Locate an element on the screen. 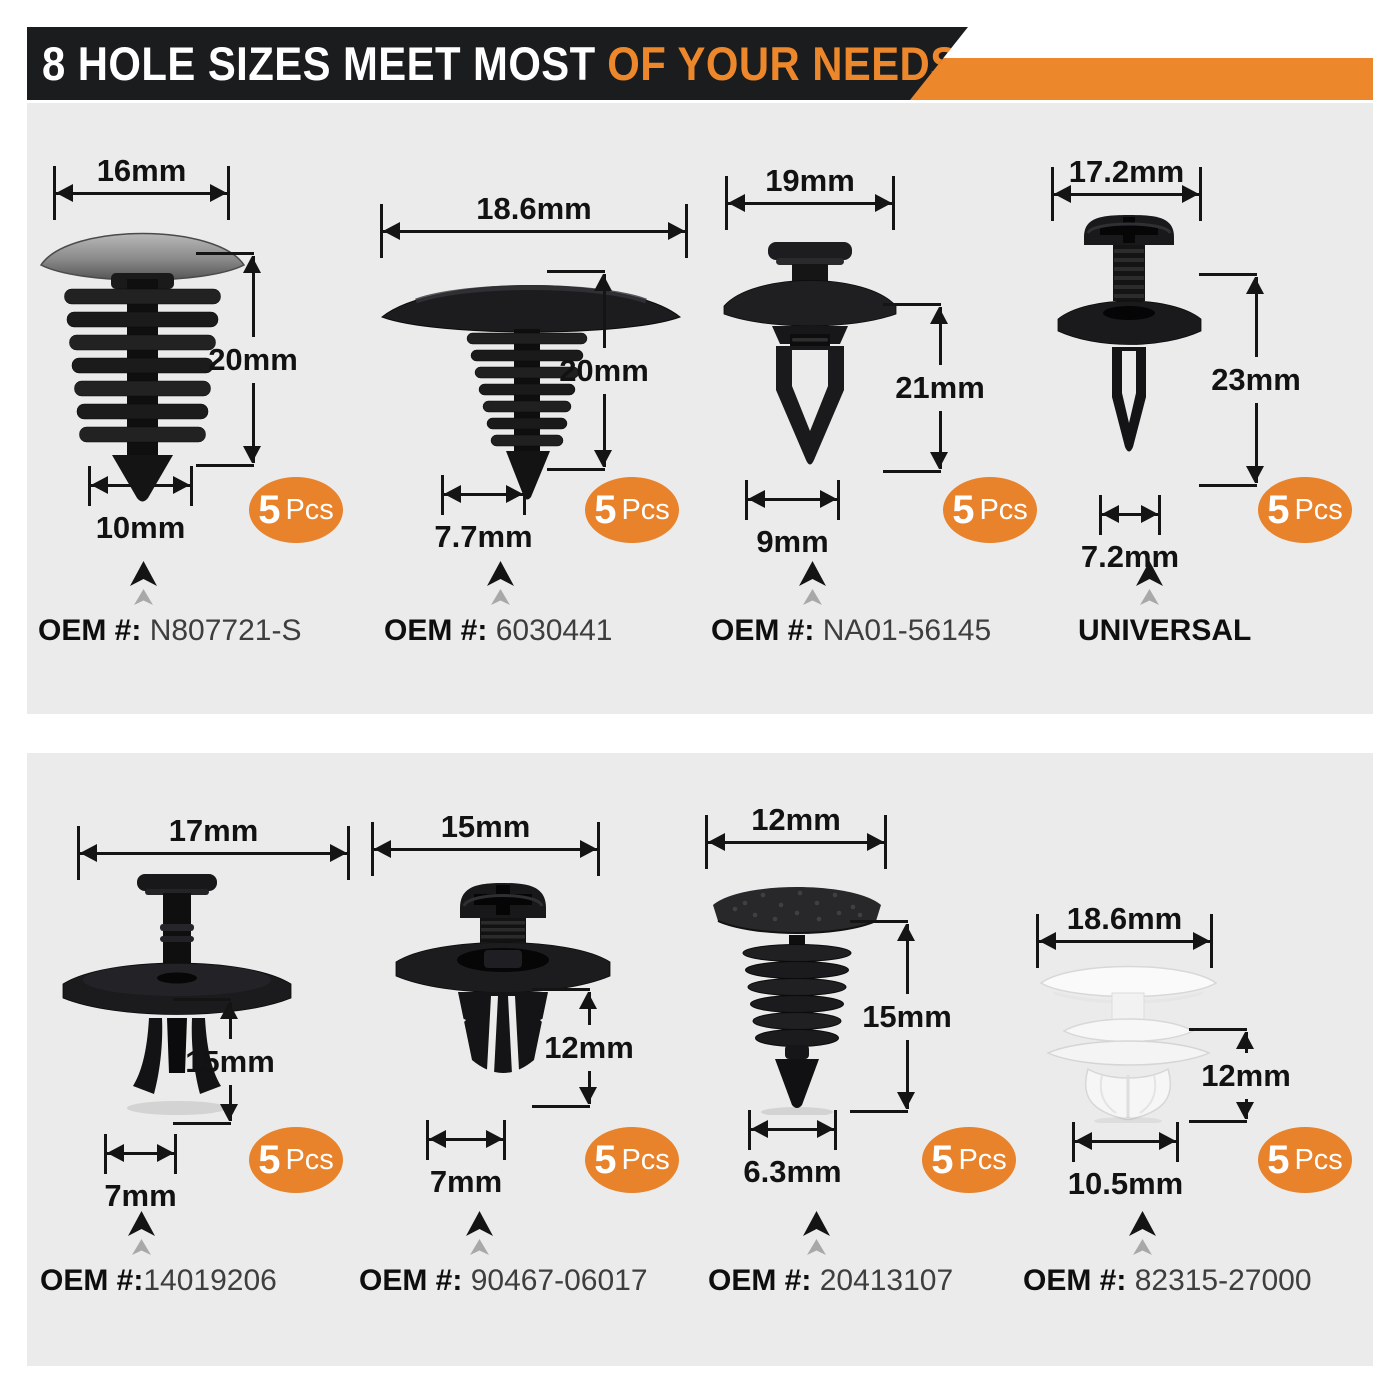  clip-card-7: 12mm is located at coordinates (868, 1059).